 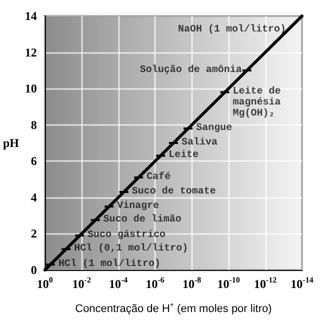 What do you see at coordinates (232, 30) in the screenshot?
I see `annotation: NaOH (1 mol/litro)` at bounding box center [232, 30].